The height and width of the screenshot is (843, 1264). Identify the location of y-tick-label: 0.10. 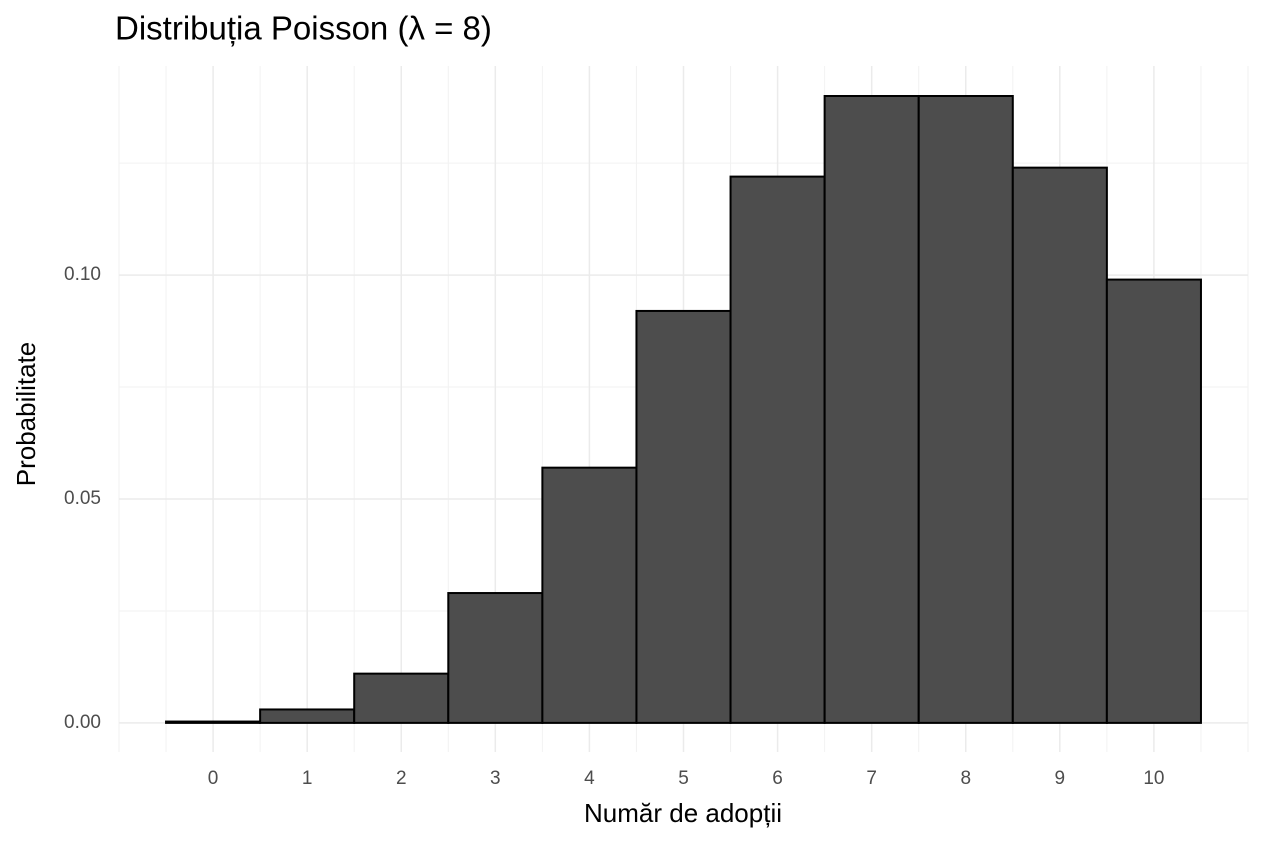
(82, 274).